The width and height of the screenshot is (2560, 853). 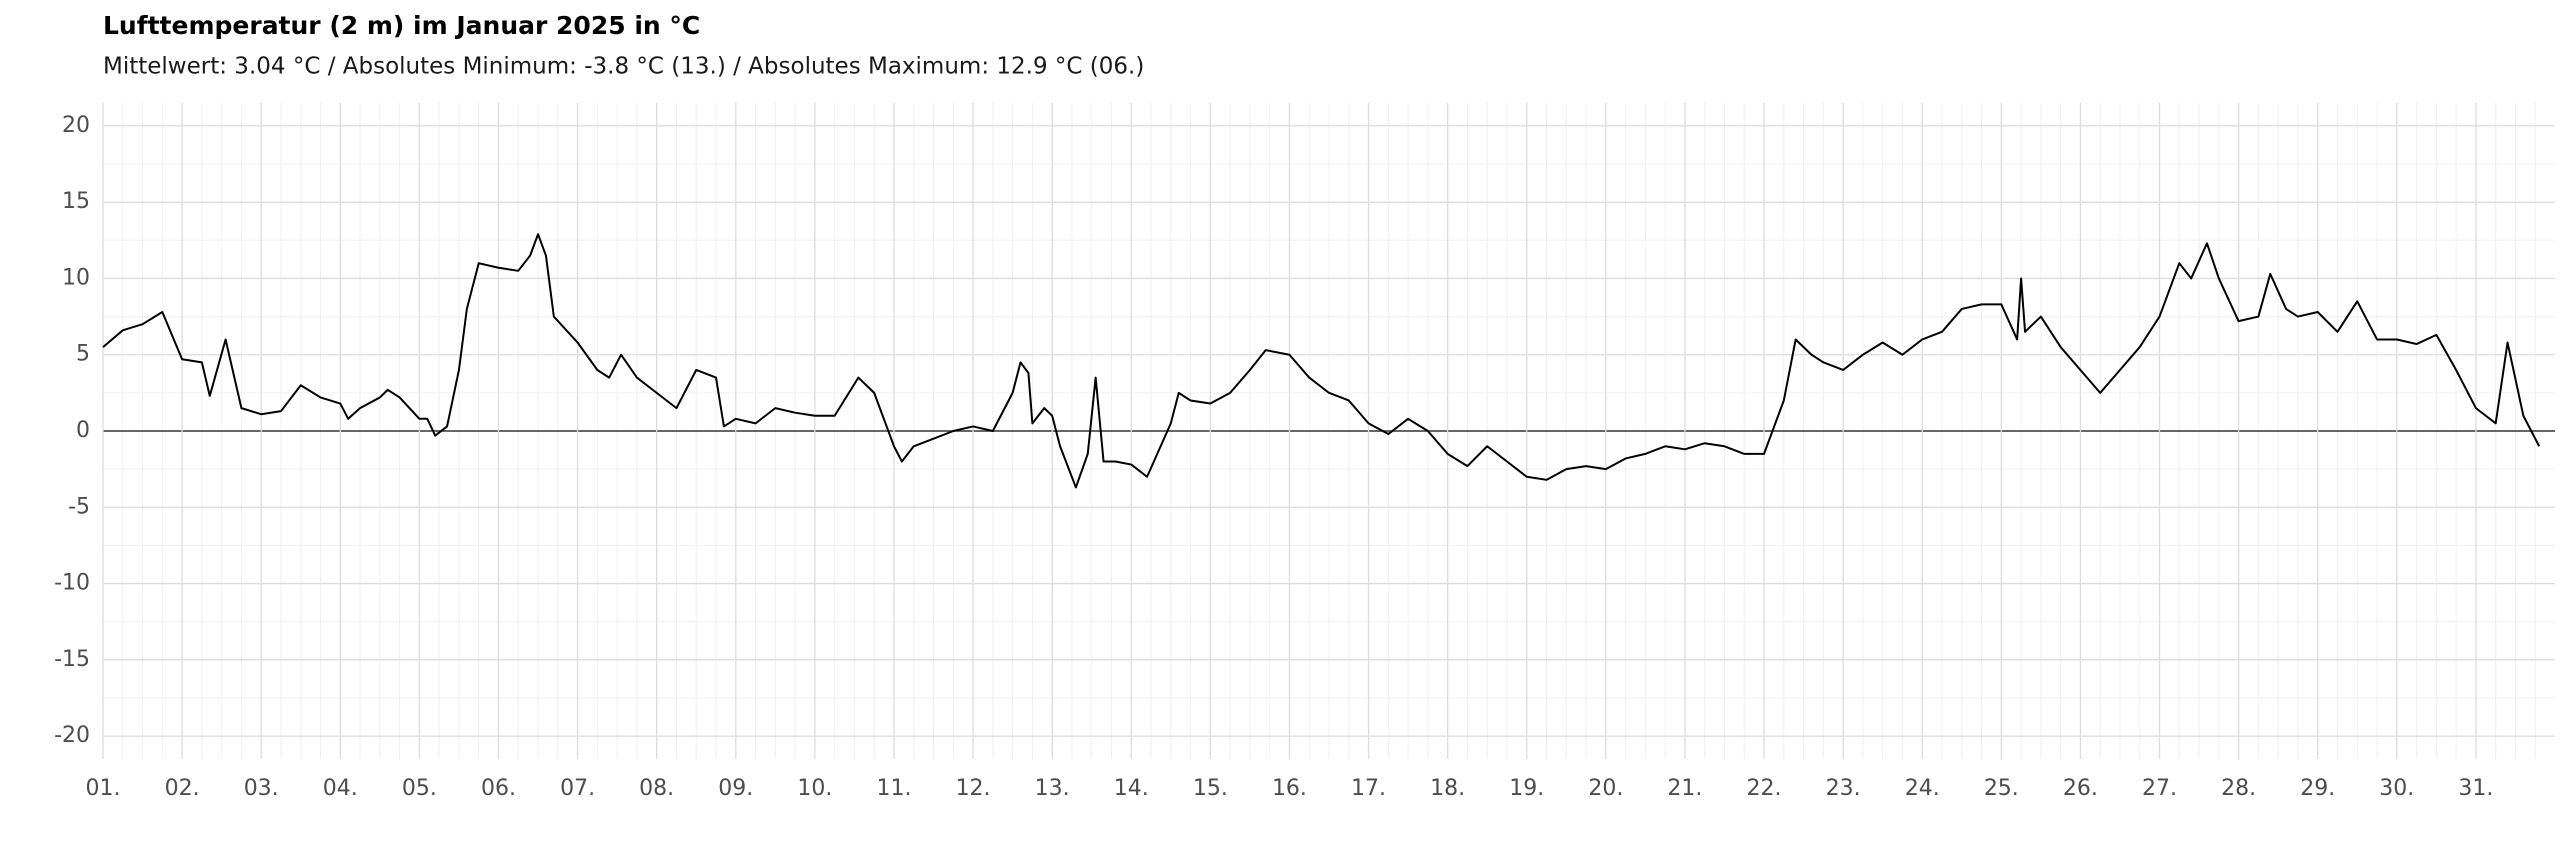 What do you see at coordinates (1922, 788) in the screenshot?
I see `x-tick-label: 24.` at bounding box center [1922, 788].